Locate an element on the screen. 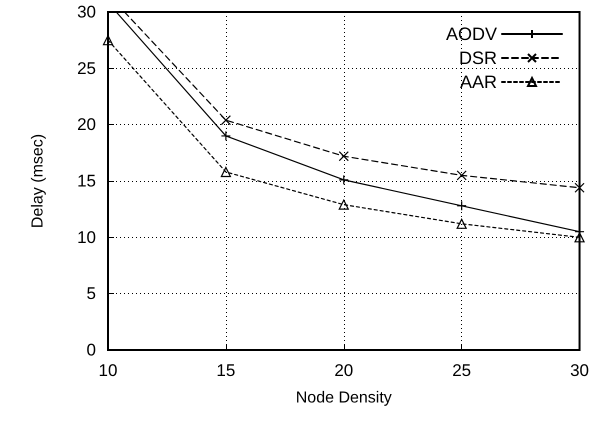 Image resolution: width=592 pixels, height=423 pixels. x-tick-label: 20 is located at coordinates (344, 370).